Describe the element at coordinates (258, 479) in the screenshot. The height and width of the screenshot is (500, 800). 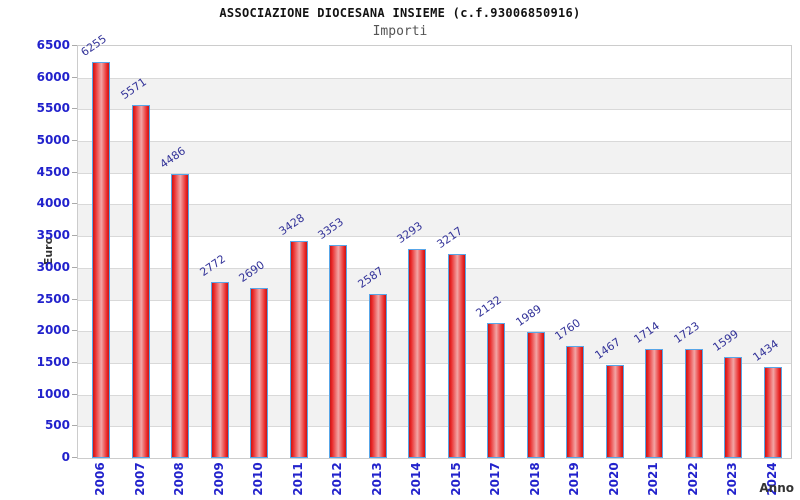
I see `x-tick-label: 2010` at that location.